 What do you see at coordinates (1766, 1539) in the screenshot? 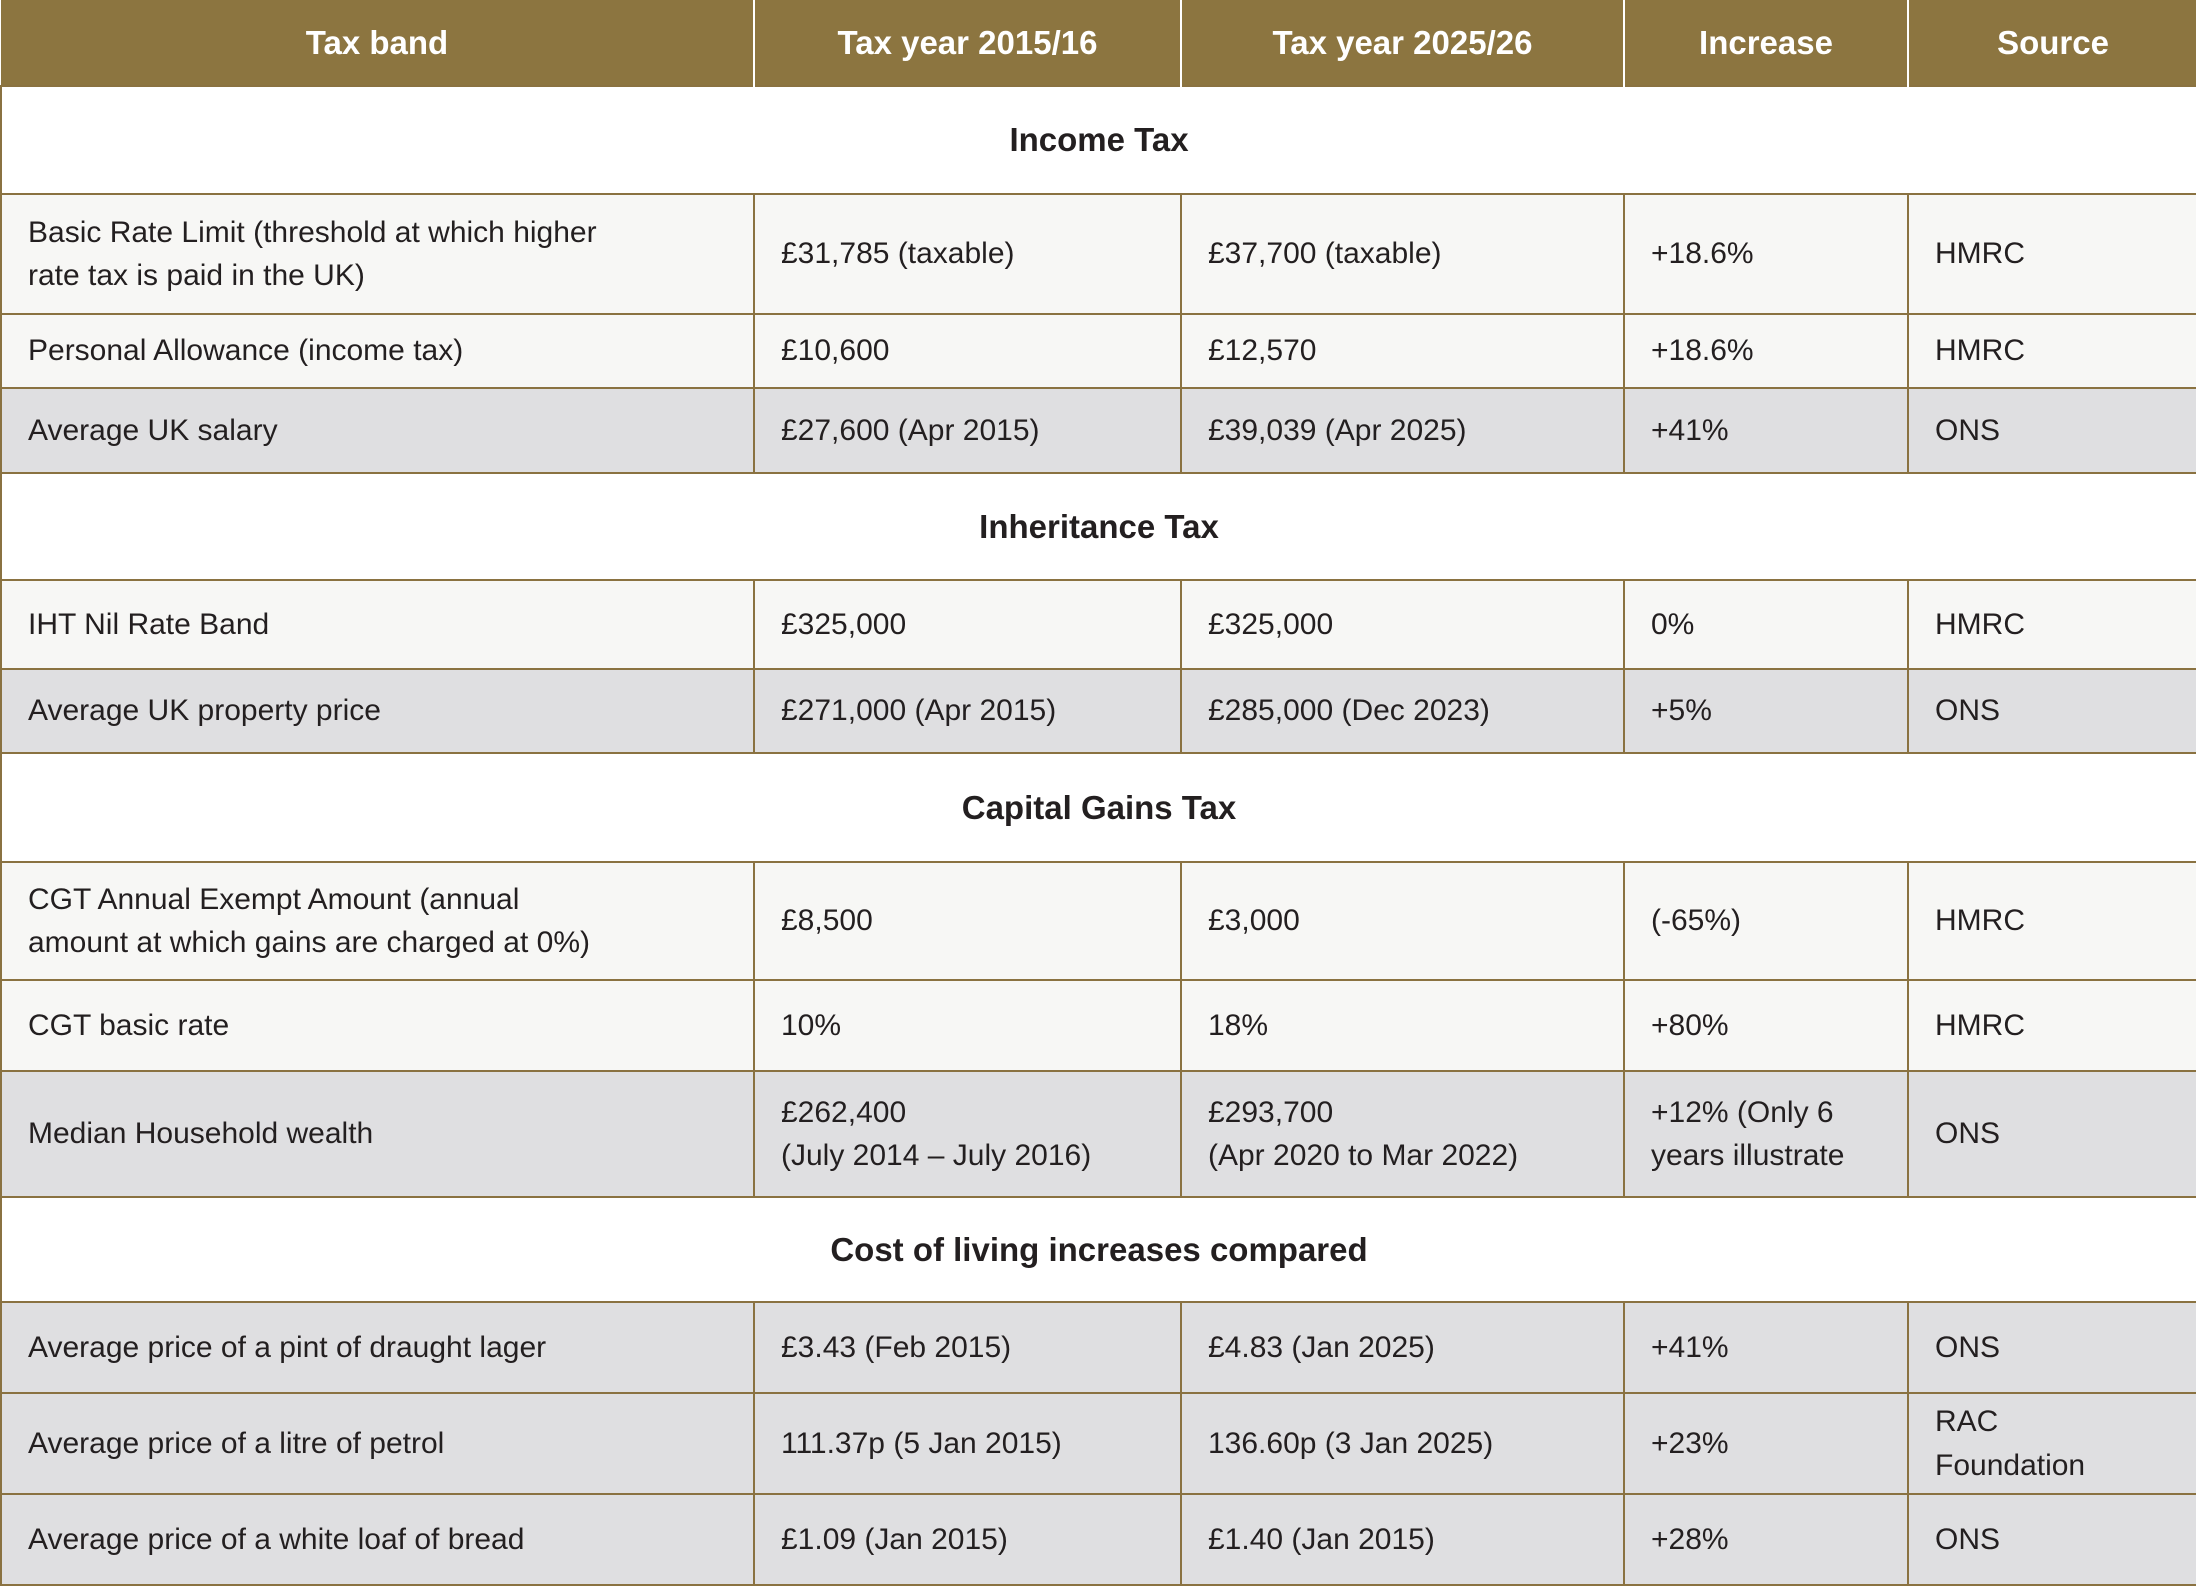
I see `cell-increase: +28%` at bounding box center [1766, 1539].